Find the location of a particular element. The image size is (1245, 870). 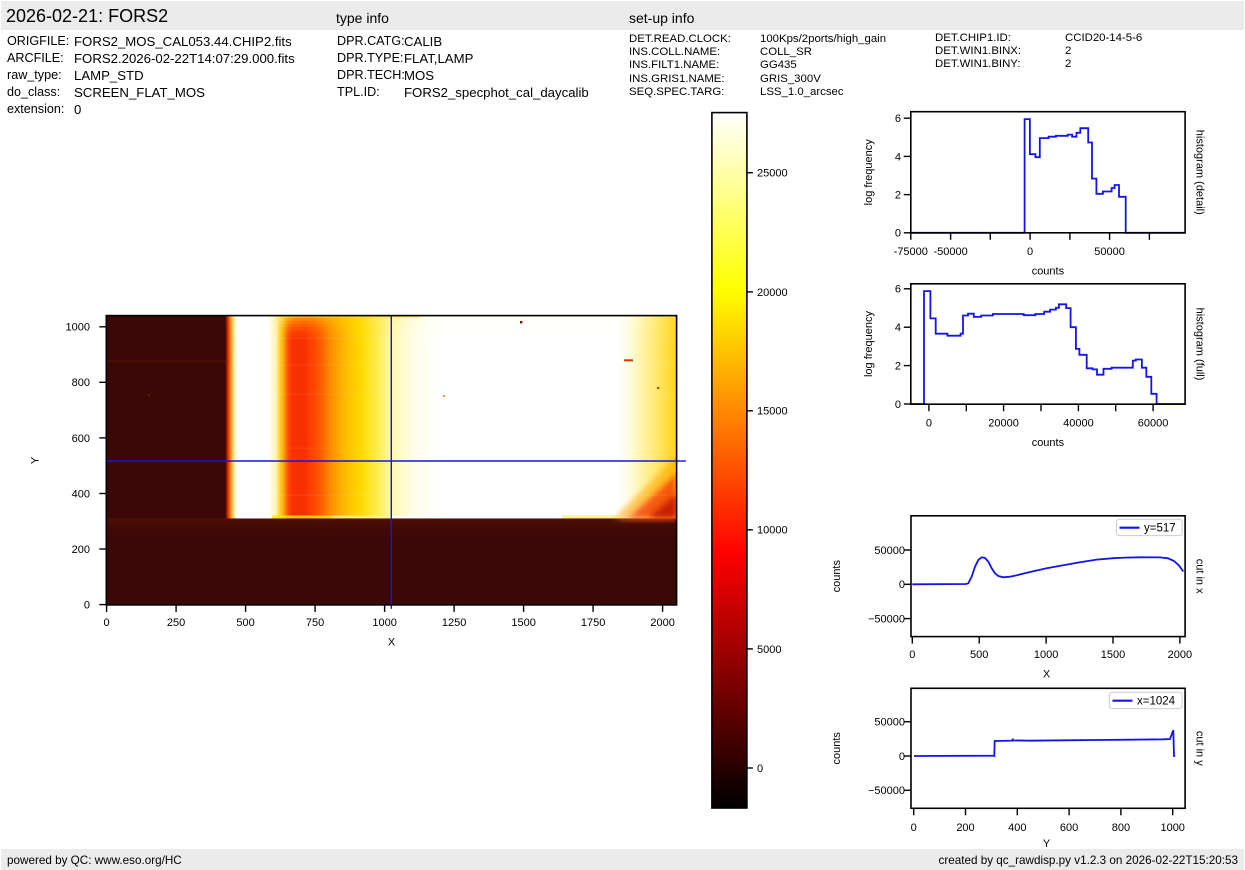

svg-text: 40000 is located at coordinates (1078, 424).